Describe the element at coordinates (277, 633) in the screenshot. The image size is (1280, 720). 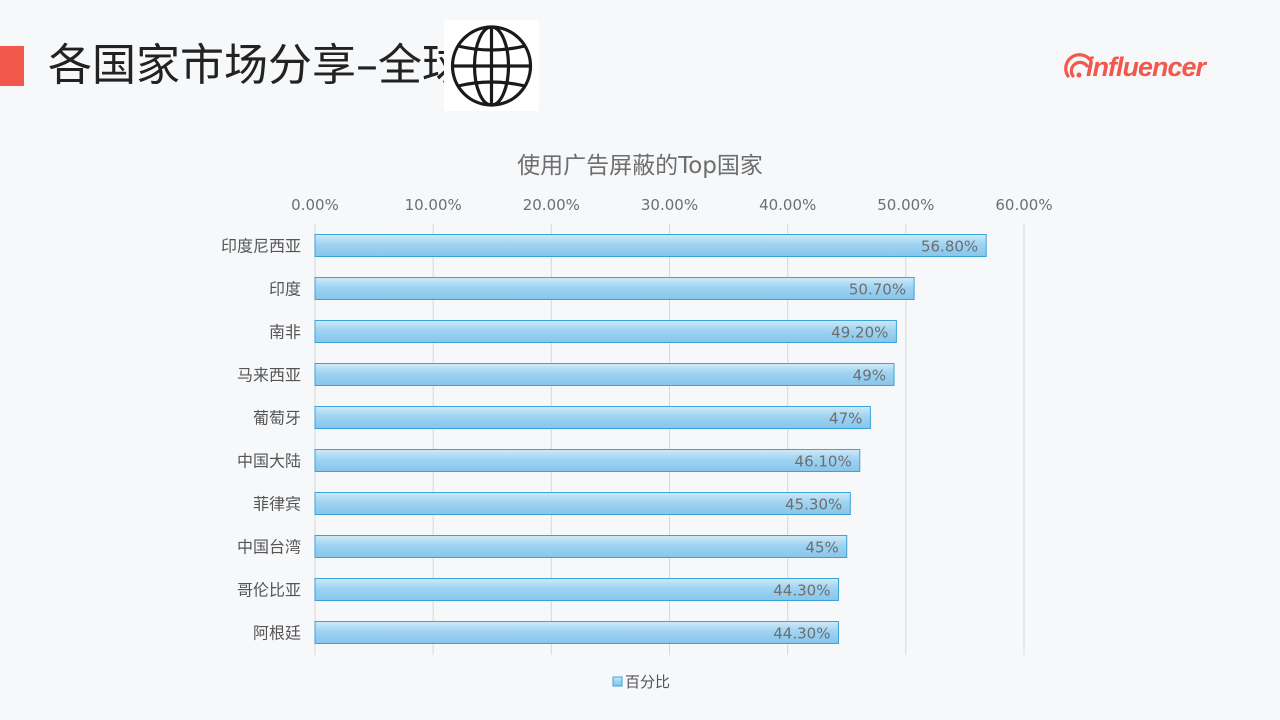
I see `category-label: 阿根廷` at that location.